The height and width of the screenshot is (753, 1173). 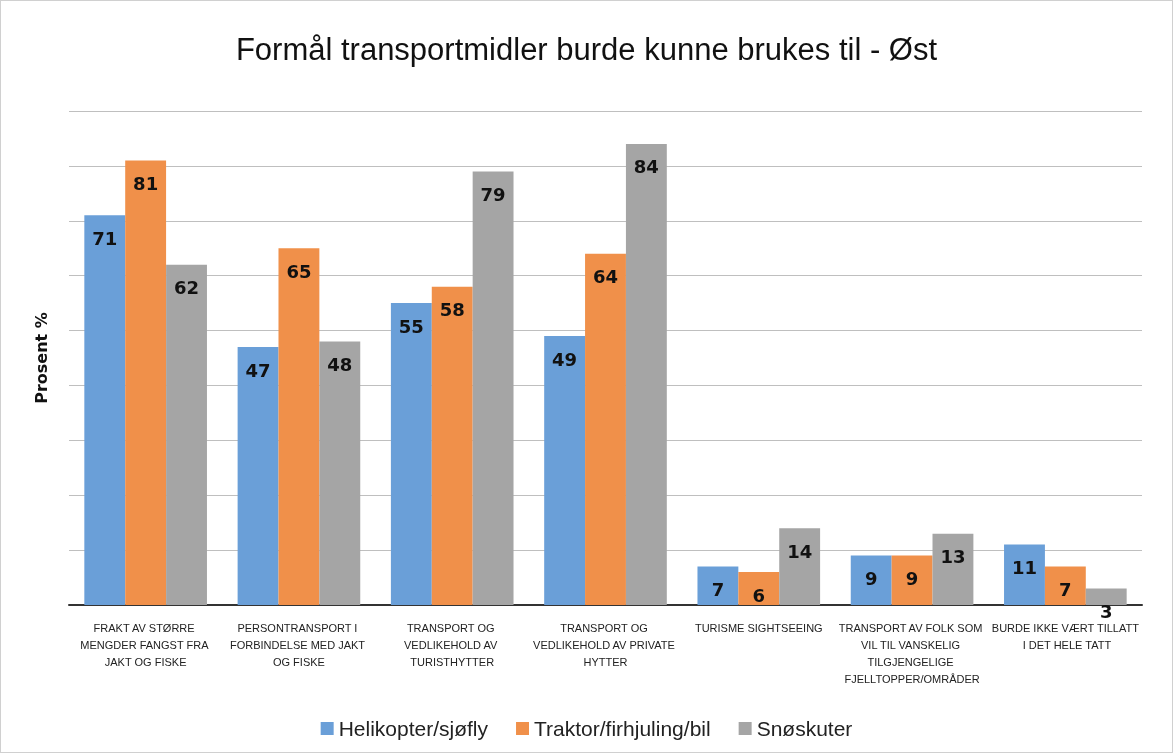 What do you see at coordinates (1106, 612) in the screenshot?
I see `data-label: 3` at bounding box center [1106, 612].